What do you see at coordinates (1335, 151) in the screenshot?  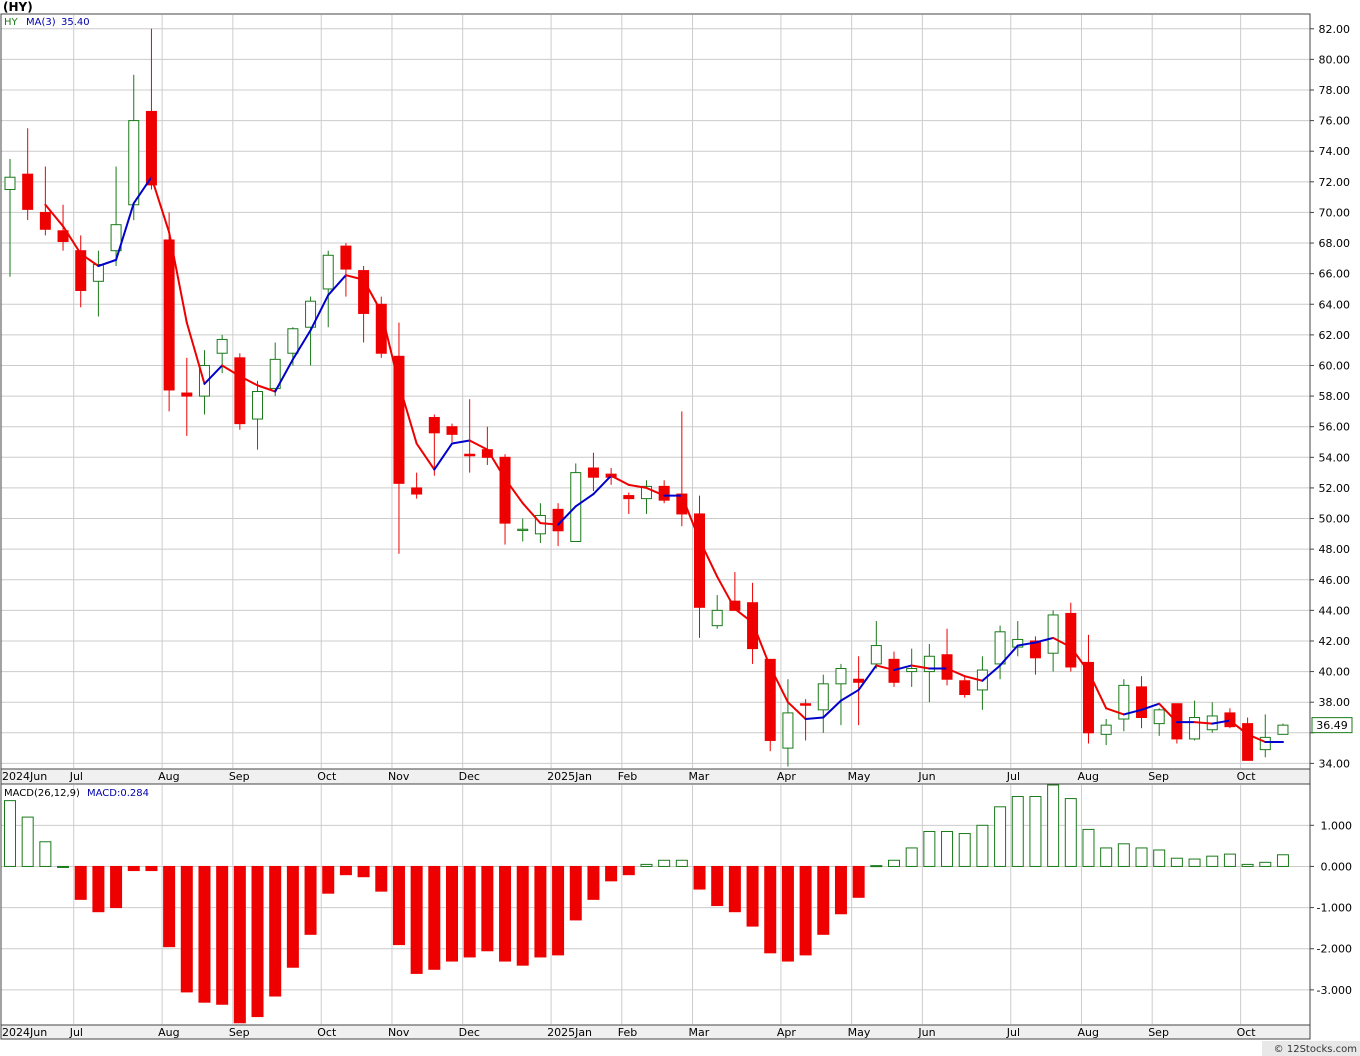 I see `price-tick-label: 74.00` at bounding box center [1335, 151].